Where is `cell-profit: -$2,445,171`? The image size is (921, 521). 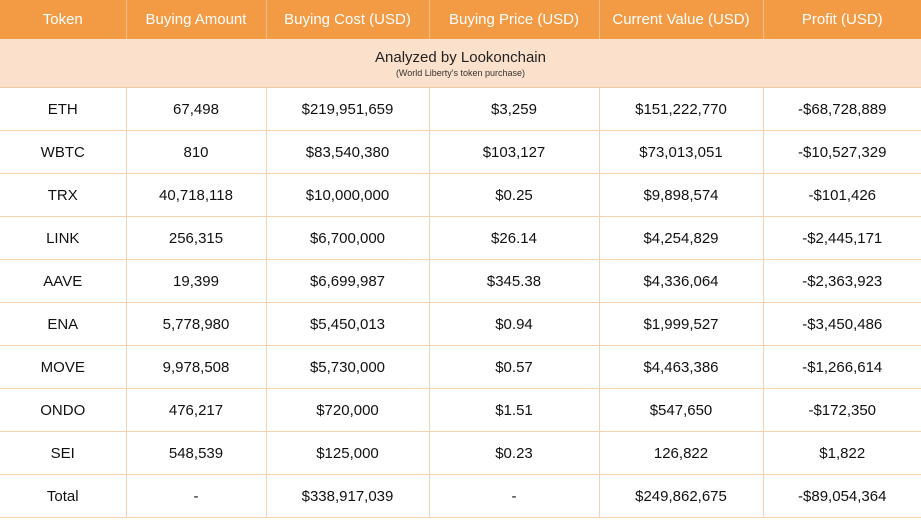 cell-profit: -$2,445,171 is located at coordinates (842, 238).